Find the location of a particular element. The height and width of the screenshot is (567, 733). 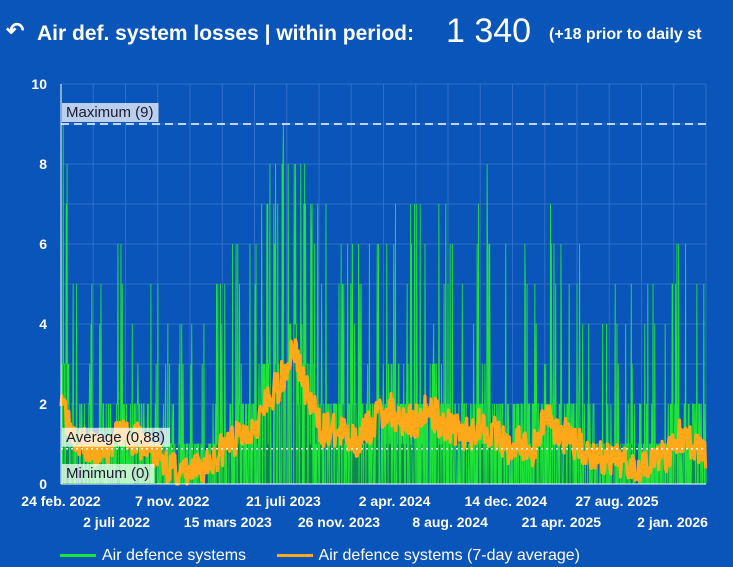

y-tick-label: 0 is located at coordinates (43, 484).